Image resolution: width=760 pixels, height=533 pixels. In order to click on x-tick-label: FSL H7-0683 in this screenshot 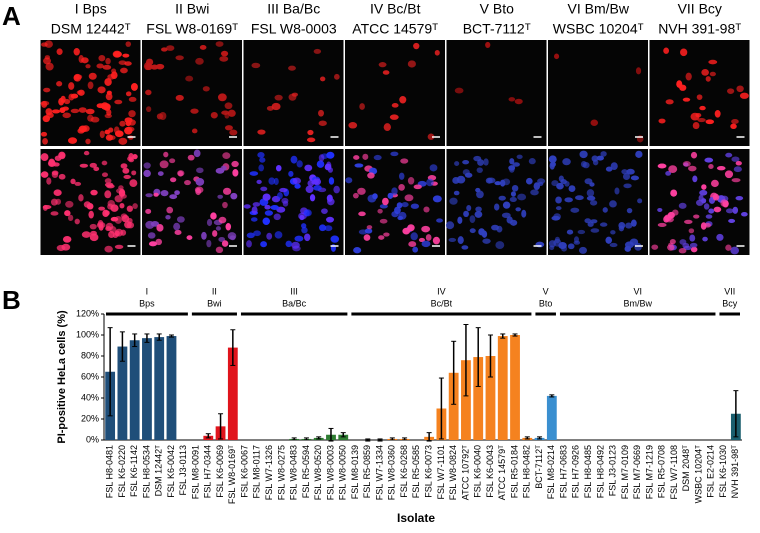, I will do `click(563, 471)`.